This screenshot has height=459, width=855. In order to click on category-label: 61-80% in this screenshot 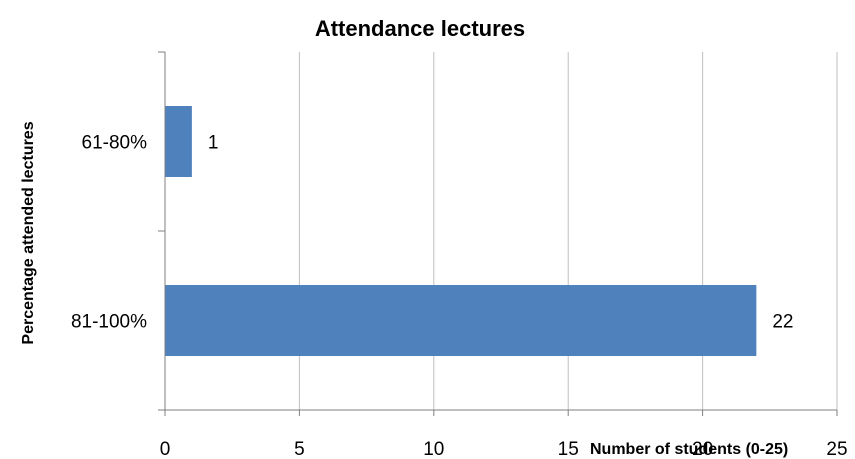, I will do `click(115, 143)`.